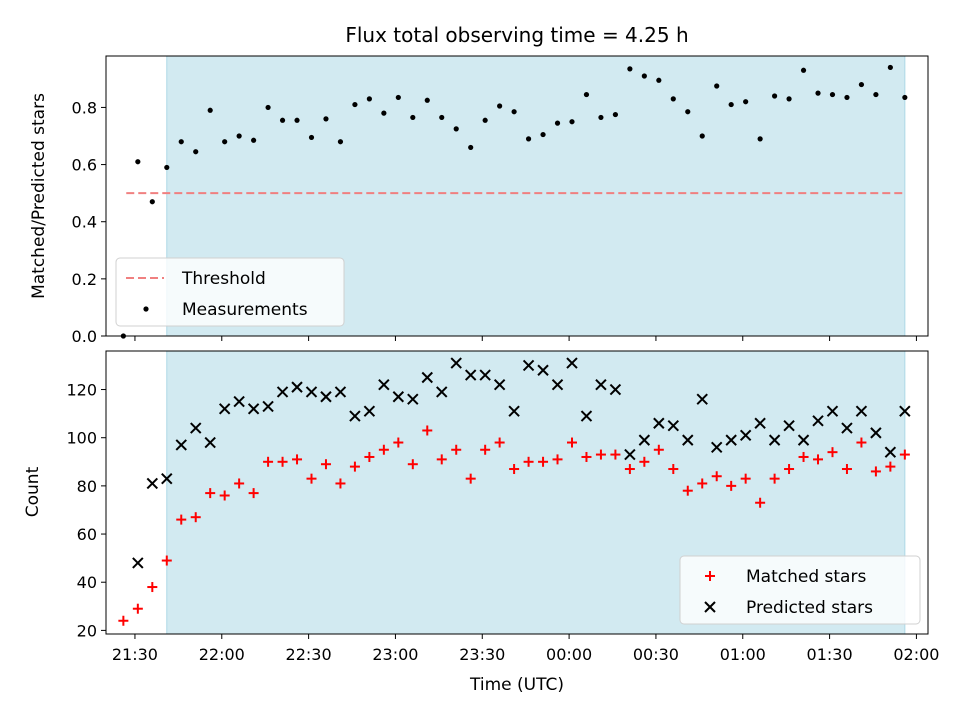 The image size is (960, 720). What do you see at coordinates (87, 534) in the screenshot?
I see `y-tick-label: 60` at bounding box center [87, 534].